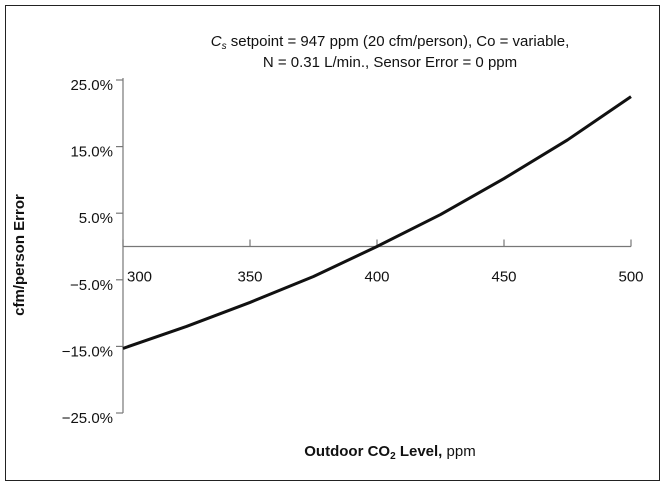  I want to click on y-tick-label: 25.0%, so click(91, 85).